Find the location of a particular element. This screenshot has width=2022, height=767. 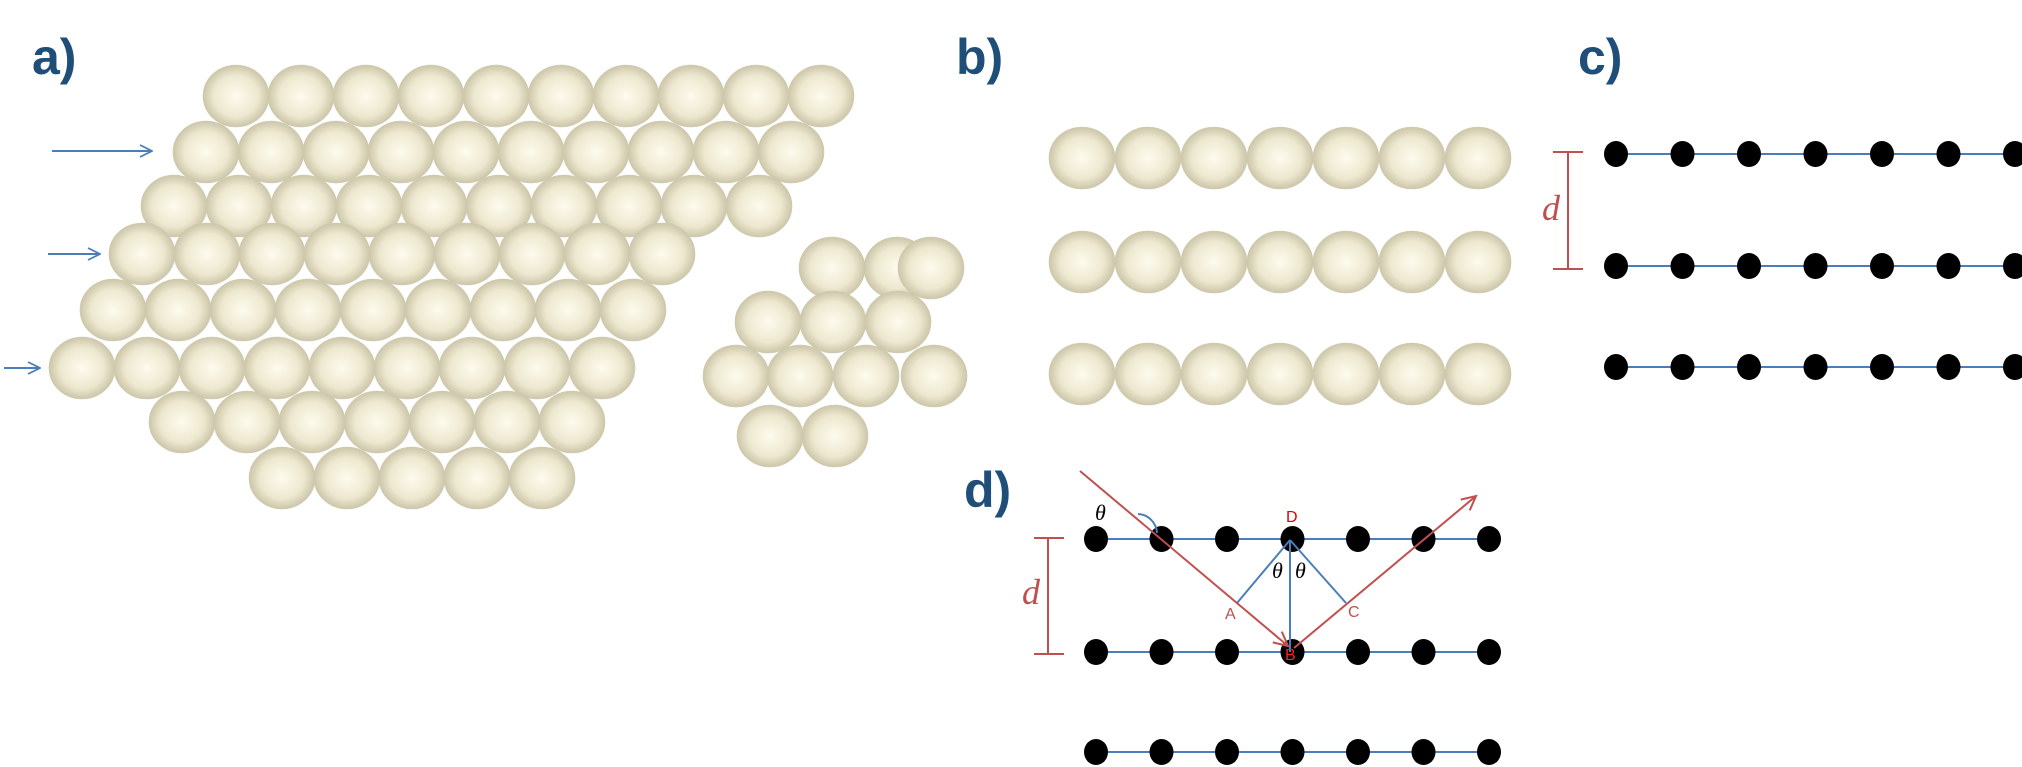

line-d-to-c is located at coordinates (1318, 571).